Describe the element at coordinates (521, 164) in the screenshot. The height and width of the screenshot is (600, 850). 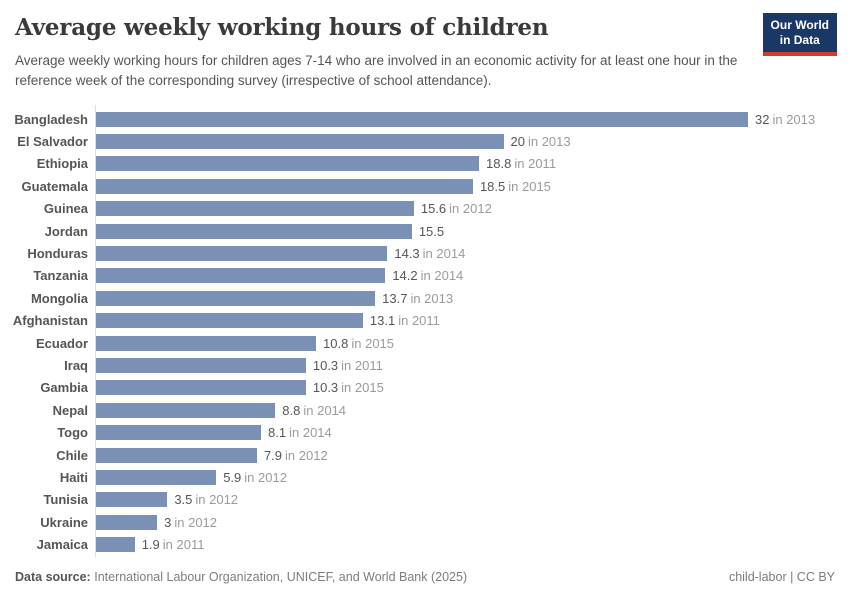
I see `value-label: 18.8 in 2011` at that location.